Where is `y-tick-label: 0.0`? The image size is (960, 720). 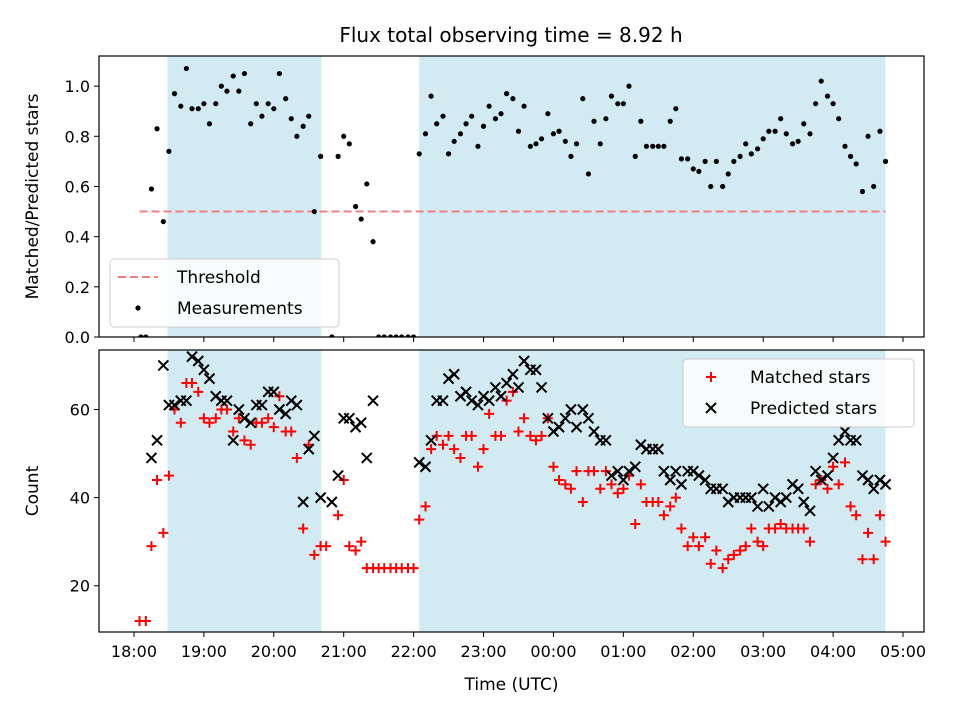 y-tick-label: 0.0 is located at coordinates (77, 337).